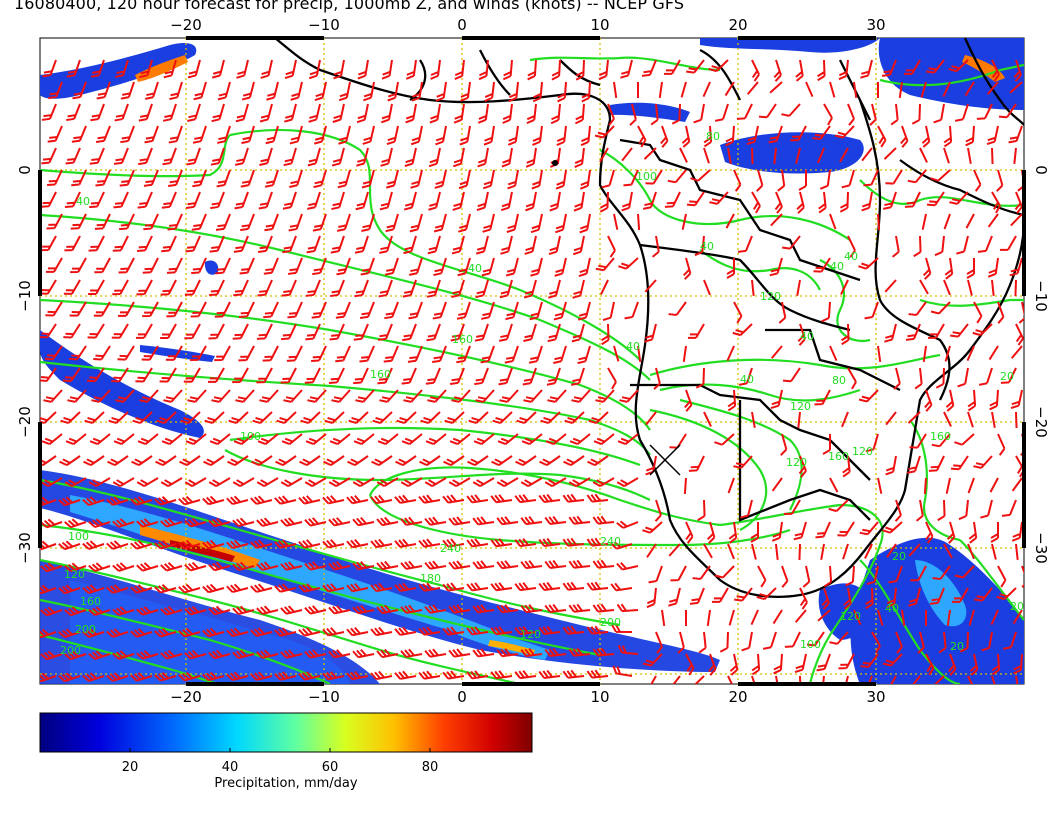  What do you see at coordinates (737, 25) in the screenshot?
I see `lon-label-top: 20` at bounding box center [737, 25].